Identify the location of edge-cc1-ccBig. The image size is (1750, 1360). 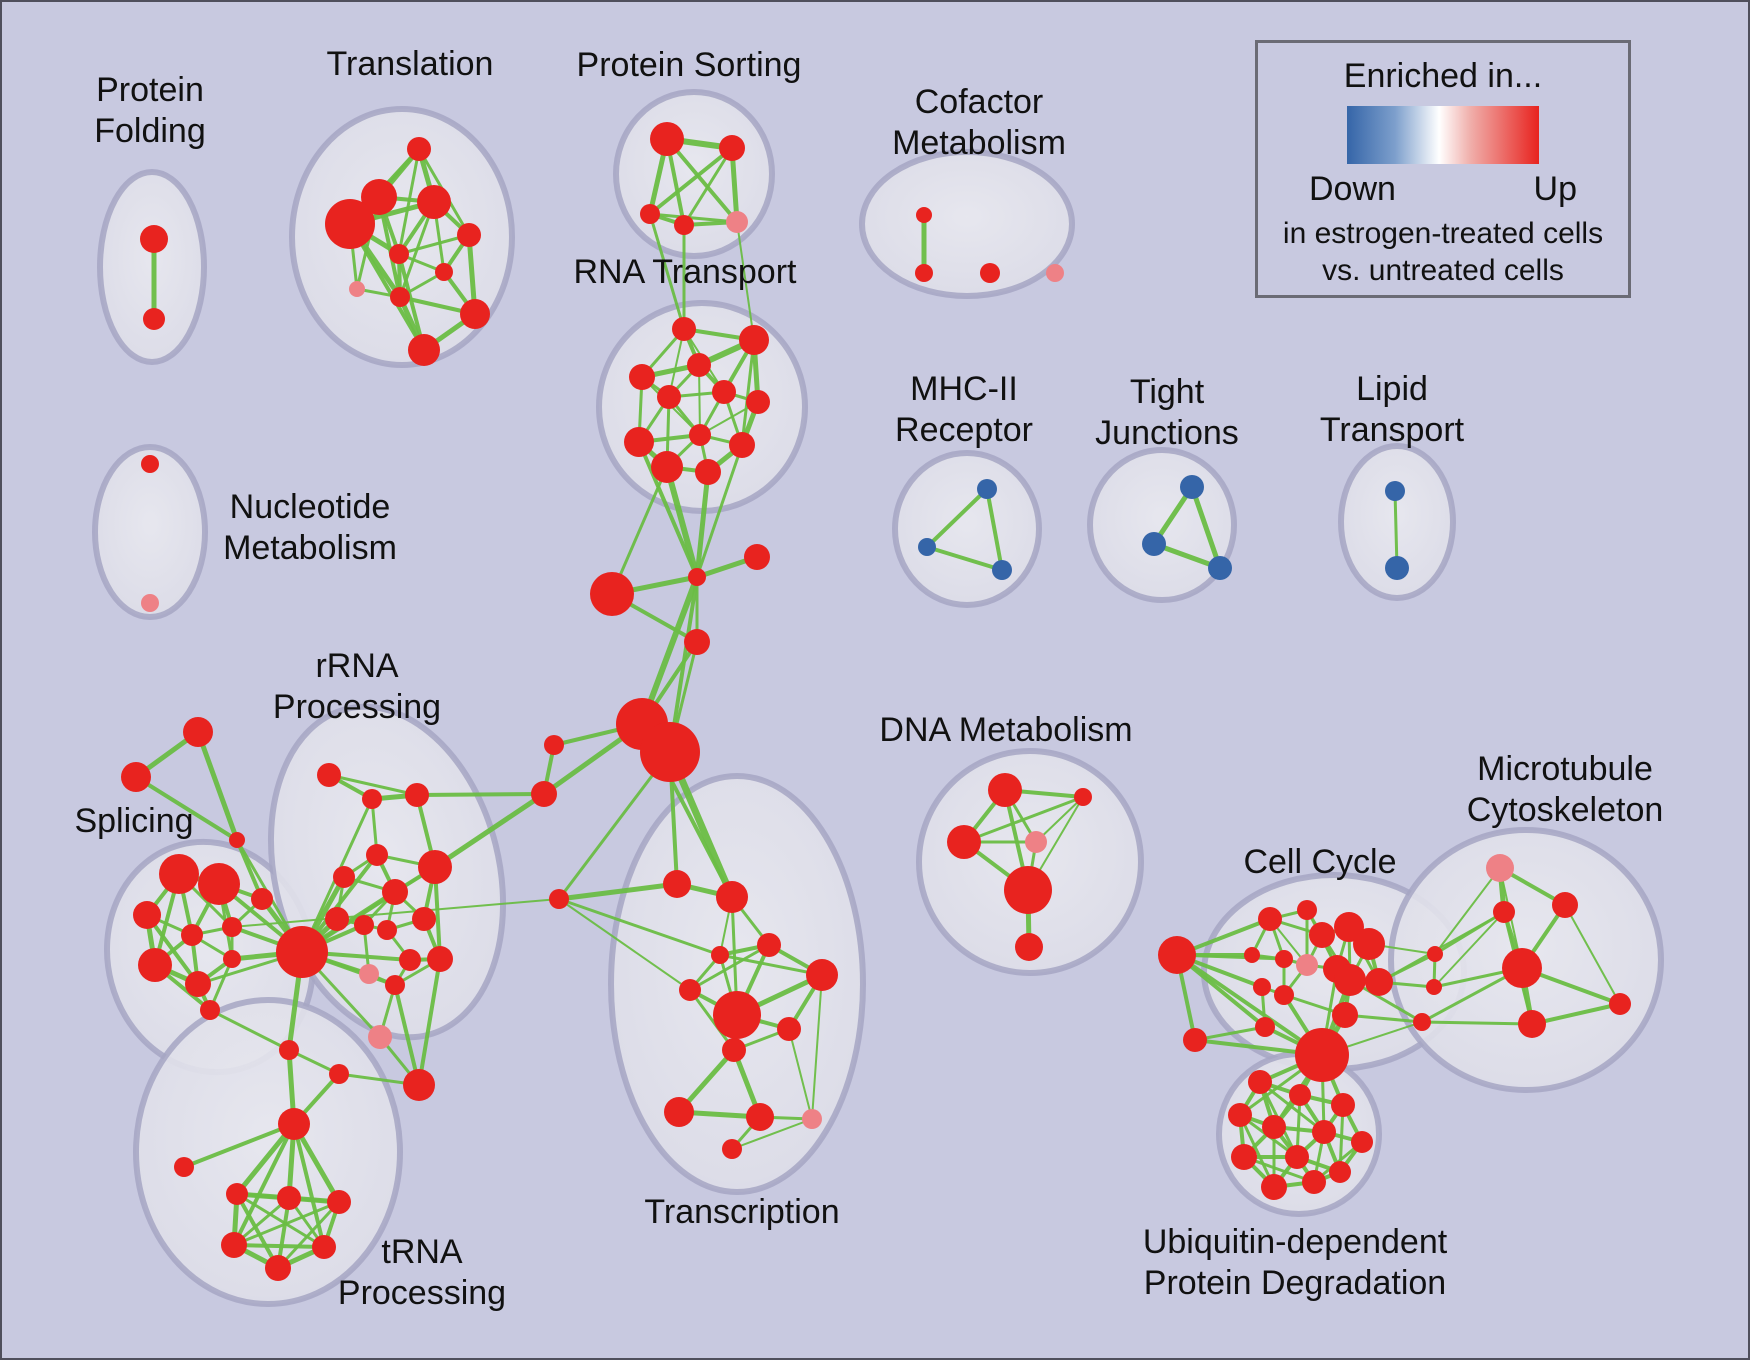
(1249, 1005).